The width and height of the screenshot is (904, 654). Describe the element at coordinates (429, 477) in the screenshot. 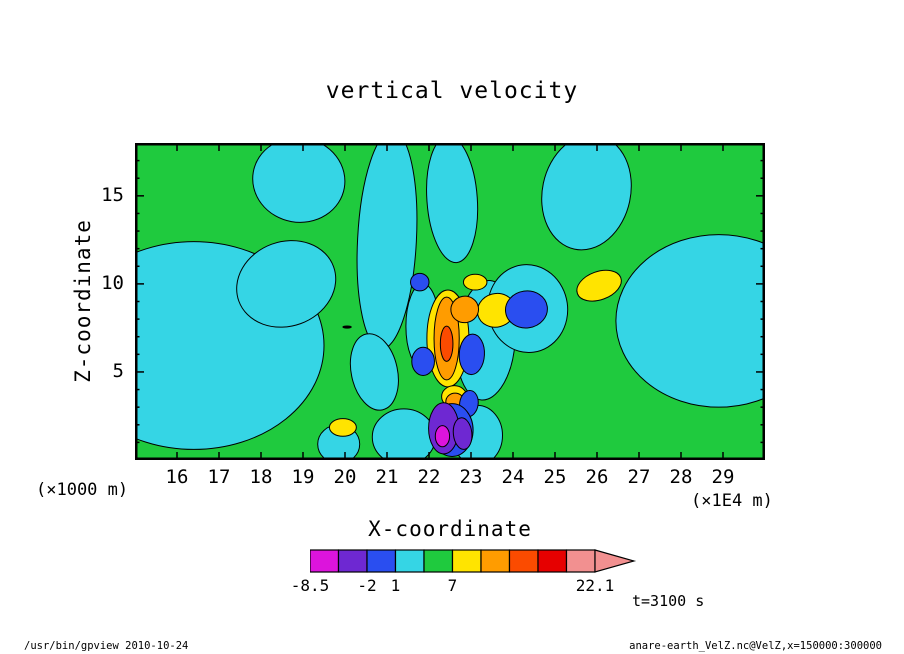

I see `x-tick-label: 22` at that location.